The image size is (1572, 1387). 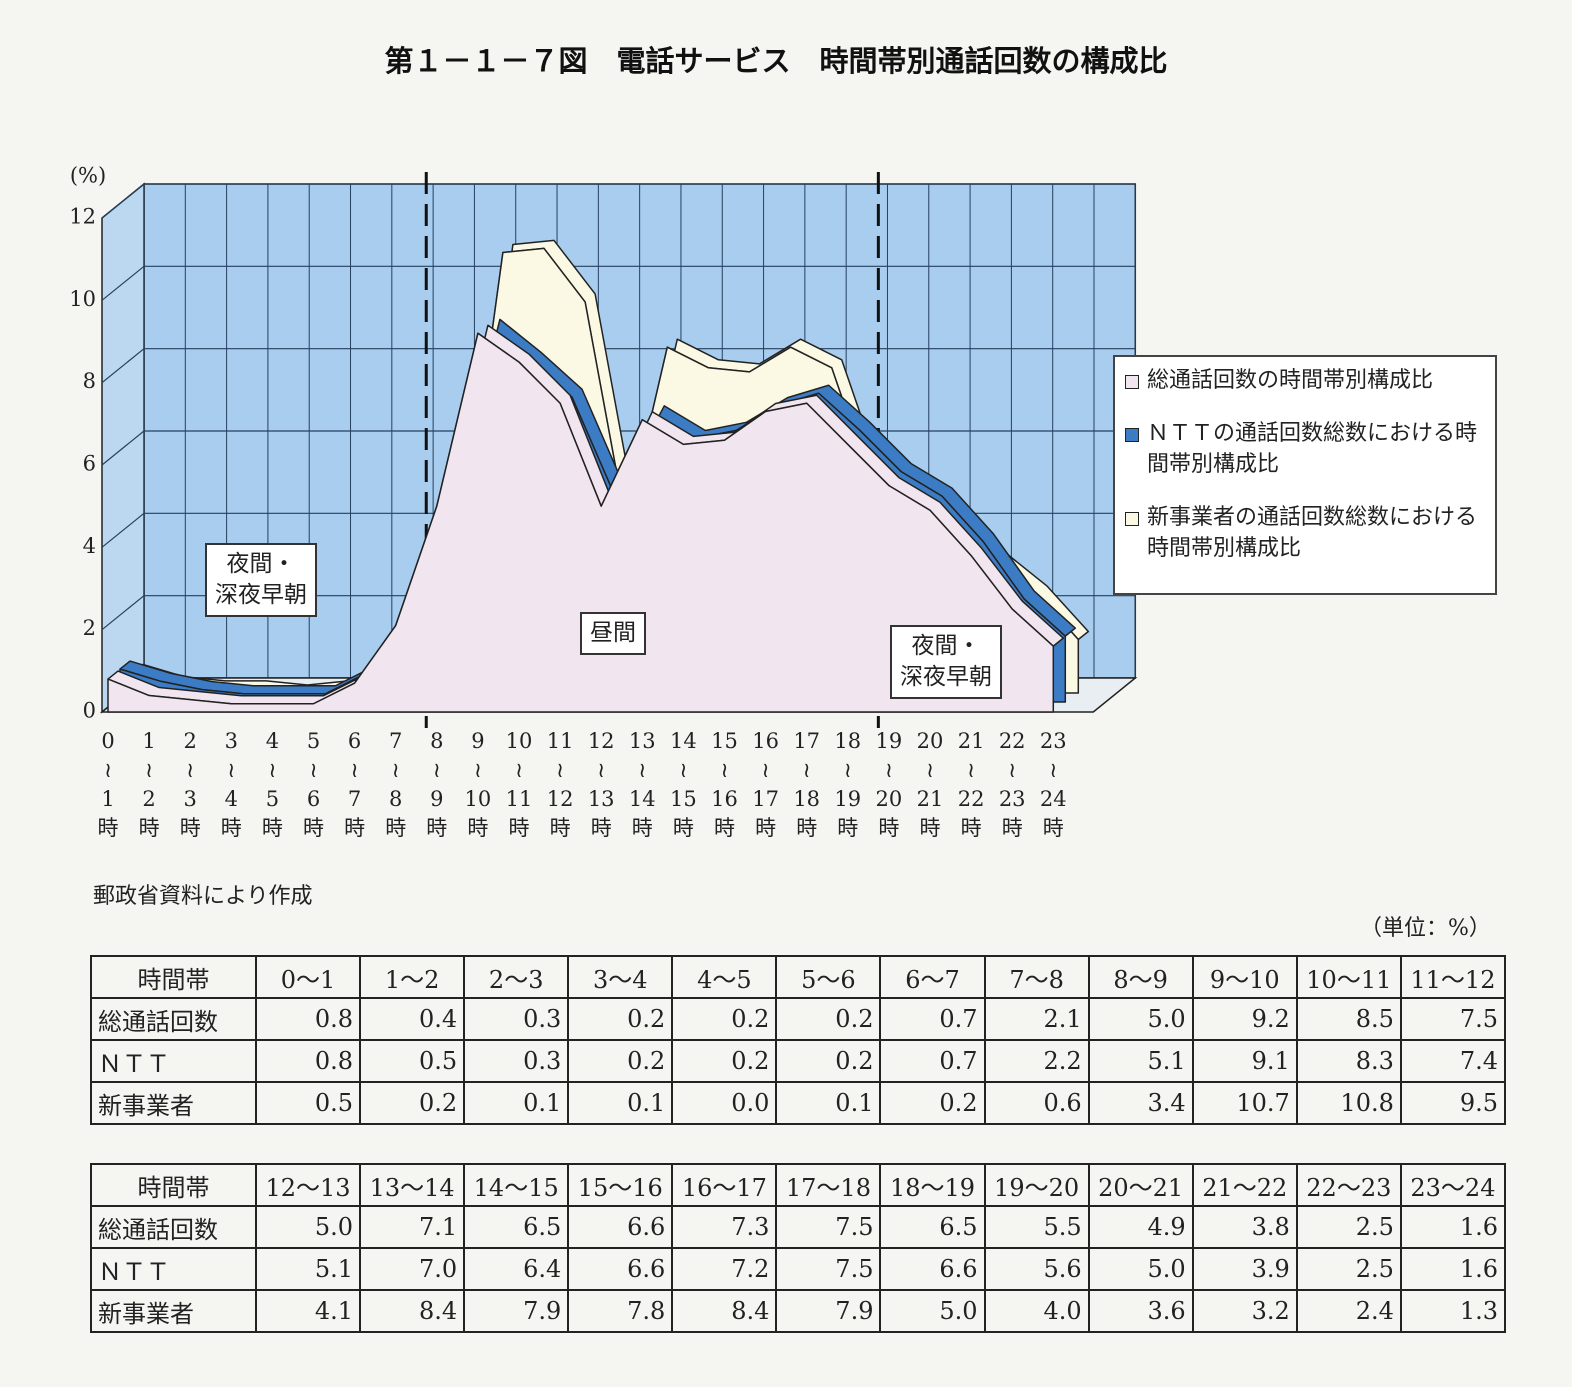 What do you see at coordinates (203, 896) in the screenshot?
I see `source-note: 郵政省資料により作成` at bounding box center [203, 896].